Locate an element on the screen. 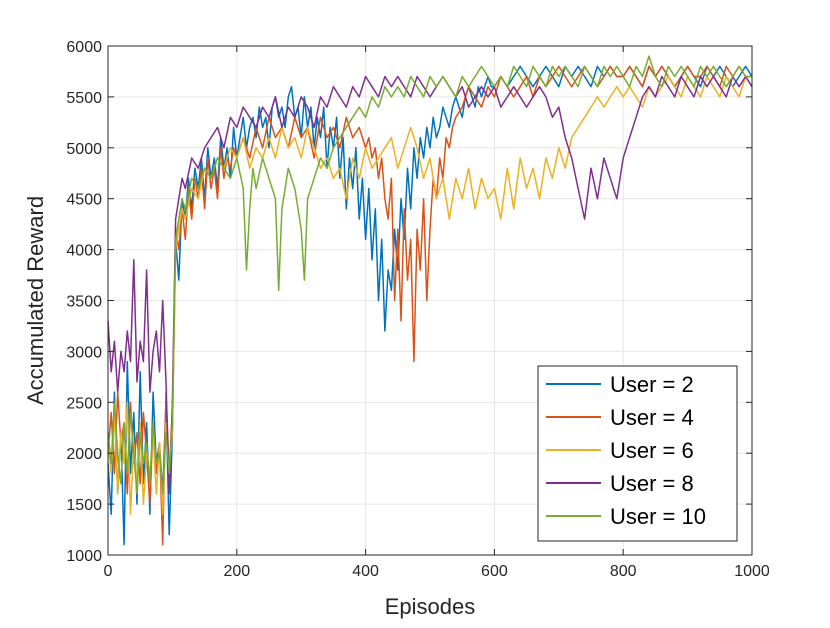  legend-label: User = 6 is located at coordinates (652, 450).